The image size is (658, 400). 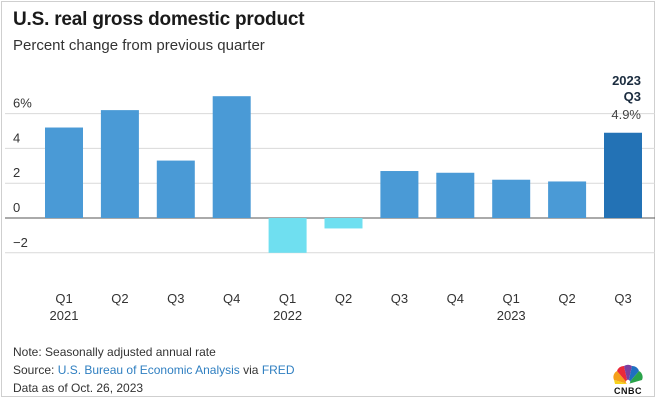 I want to click on cnbc-logo: CNBC, so click(x=628, y=379).